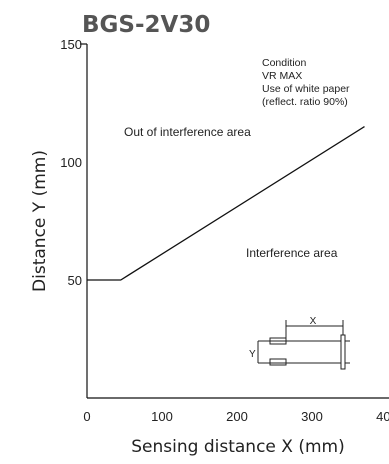  Describe the element at coordinates (278, 362) in the screenshot. I see `diagram-receiver` at that location.